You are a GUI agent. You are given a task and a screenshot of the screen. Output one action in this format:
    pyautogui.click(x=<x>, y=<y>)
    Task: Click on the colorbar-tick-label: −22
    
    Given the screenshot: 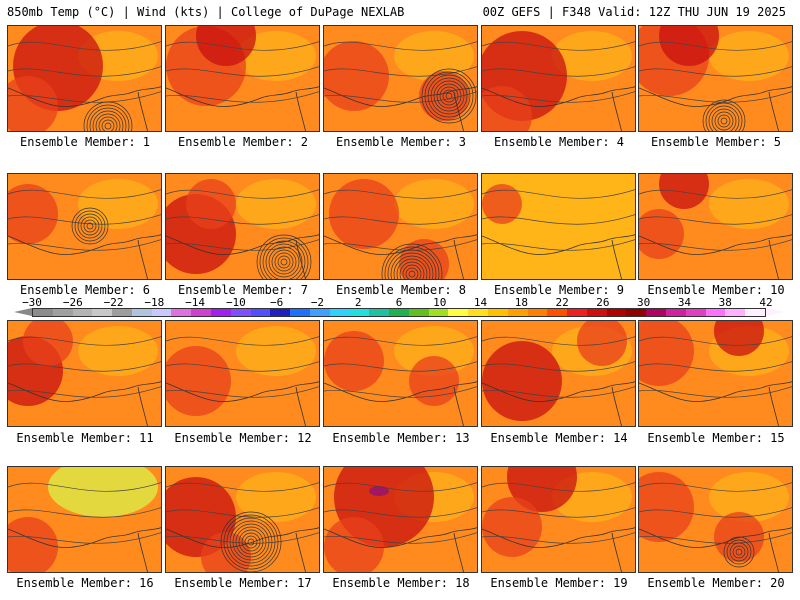 What is the action you would take?
    pyautogui.click(x=113, y=302)
    